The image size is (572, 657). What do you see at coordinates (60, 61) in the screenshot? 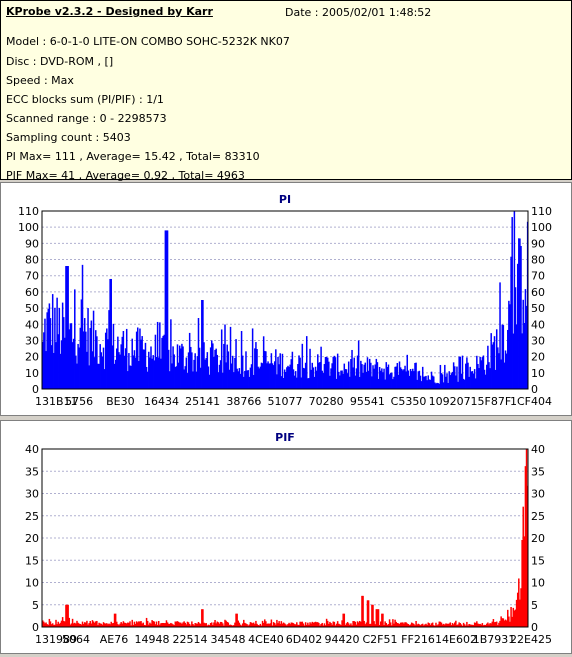
I see `disc-line: Disc : DVD-ROM , []` at bounding box center [60, 61].